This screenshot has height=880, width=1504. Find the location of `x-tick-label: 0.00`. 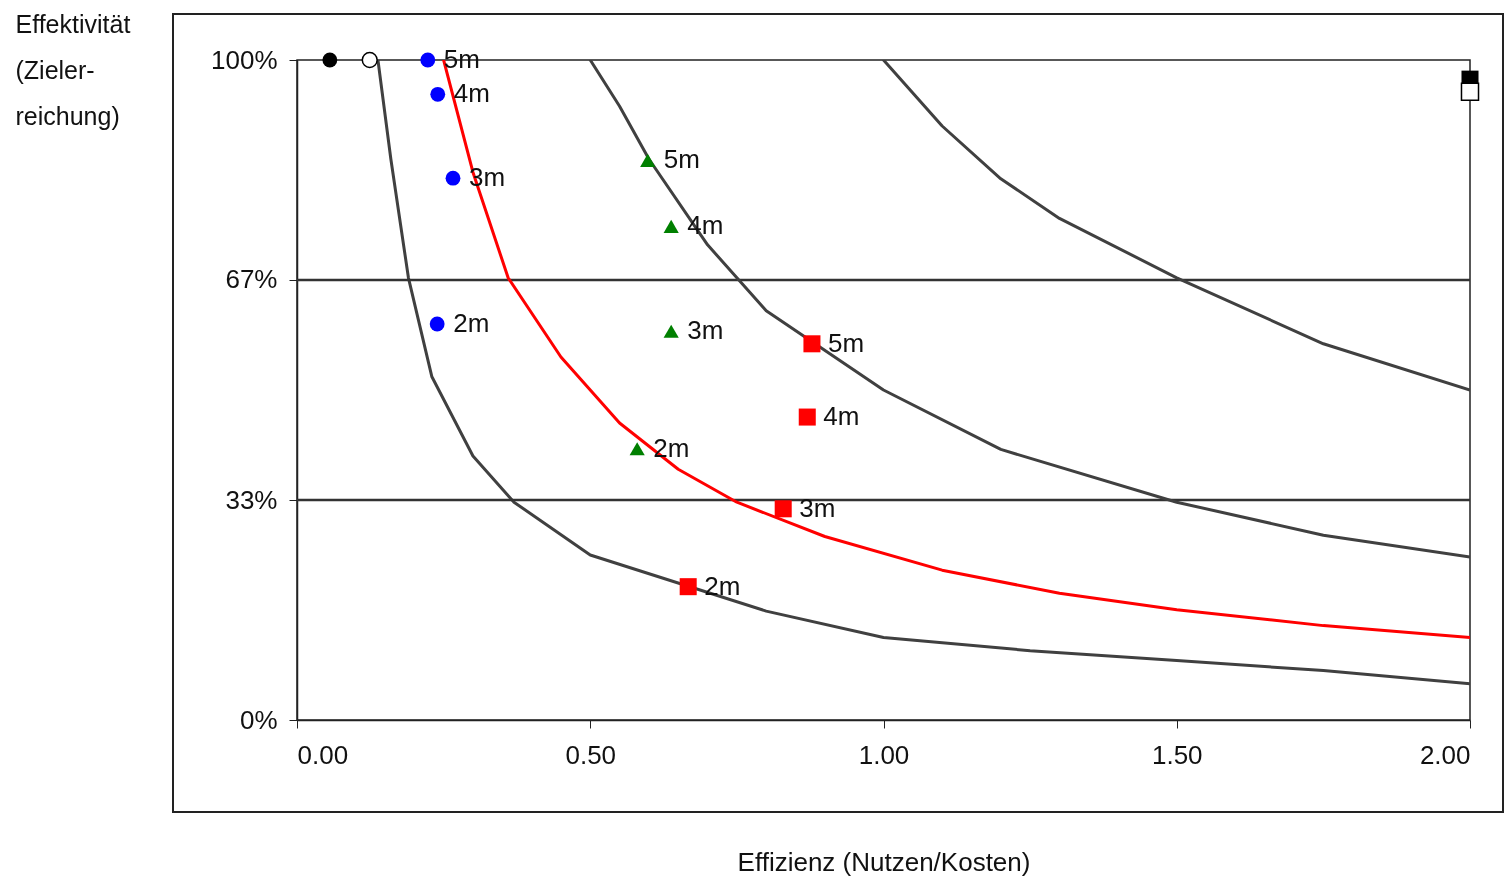

x-tick-label: 0.00 is located at coordinates (323, 754).